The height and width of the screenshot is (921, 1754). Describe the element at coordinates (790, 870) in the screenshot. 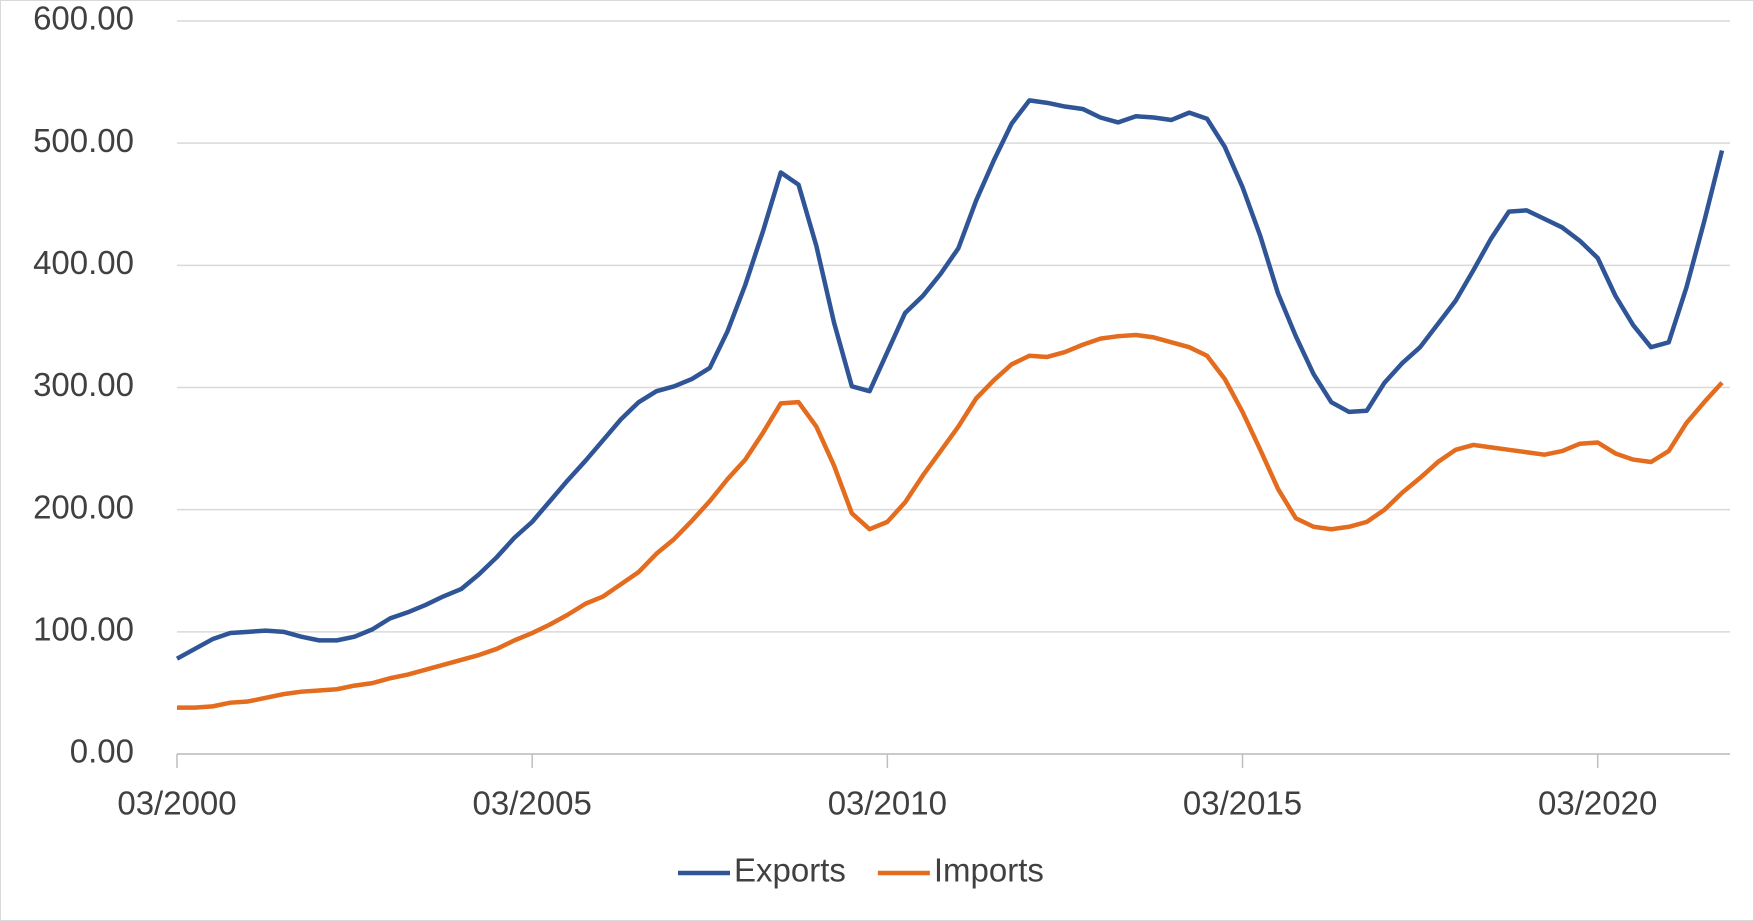

I see `legend-label: Exports` at that location.